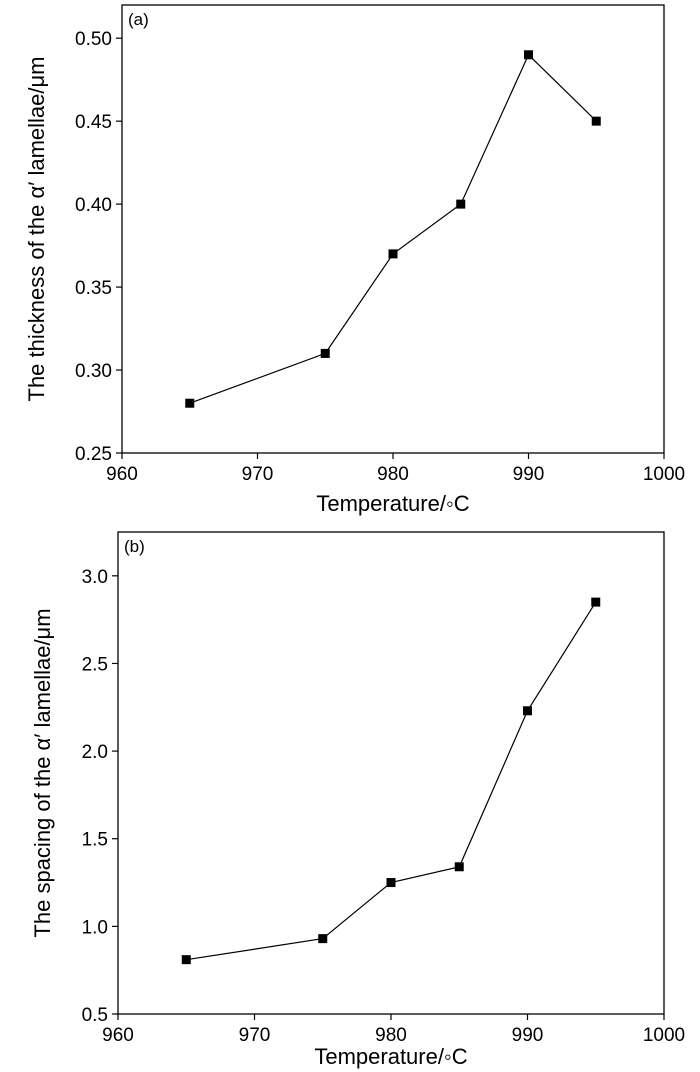 The width and height of the screenshot is (700, 1072). I want to click on panel-label: (b), so click(134, 546).